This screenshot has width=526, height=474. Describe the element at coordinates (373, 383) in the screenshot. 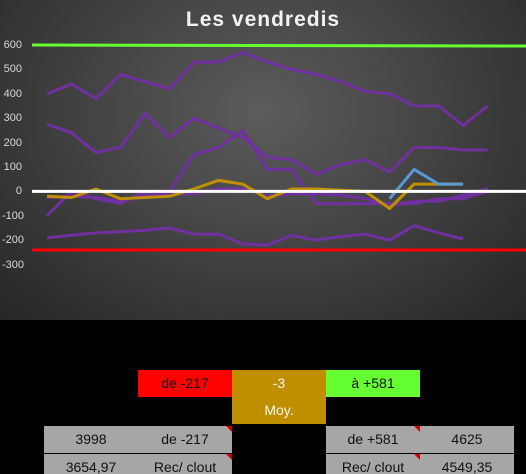

I see `max-cell: à +581` at that location.